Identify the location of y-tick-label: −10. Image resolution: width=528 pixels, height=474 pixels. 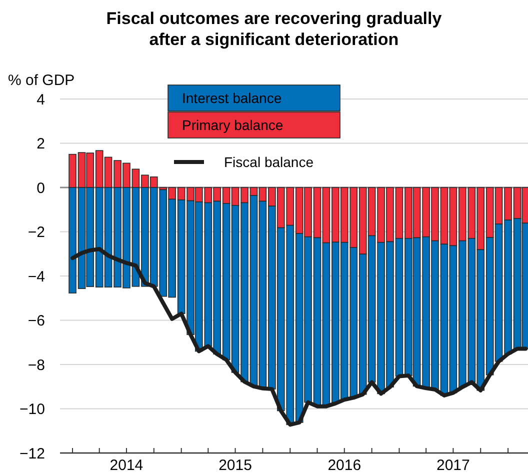
(32, 409).